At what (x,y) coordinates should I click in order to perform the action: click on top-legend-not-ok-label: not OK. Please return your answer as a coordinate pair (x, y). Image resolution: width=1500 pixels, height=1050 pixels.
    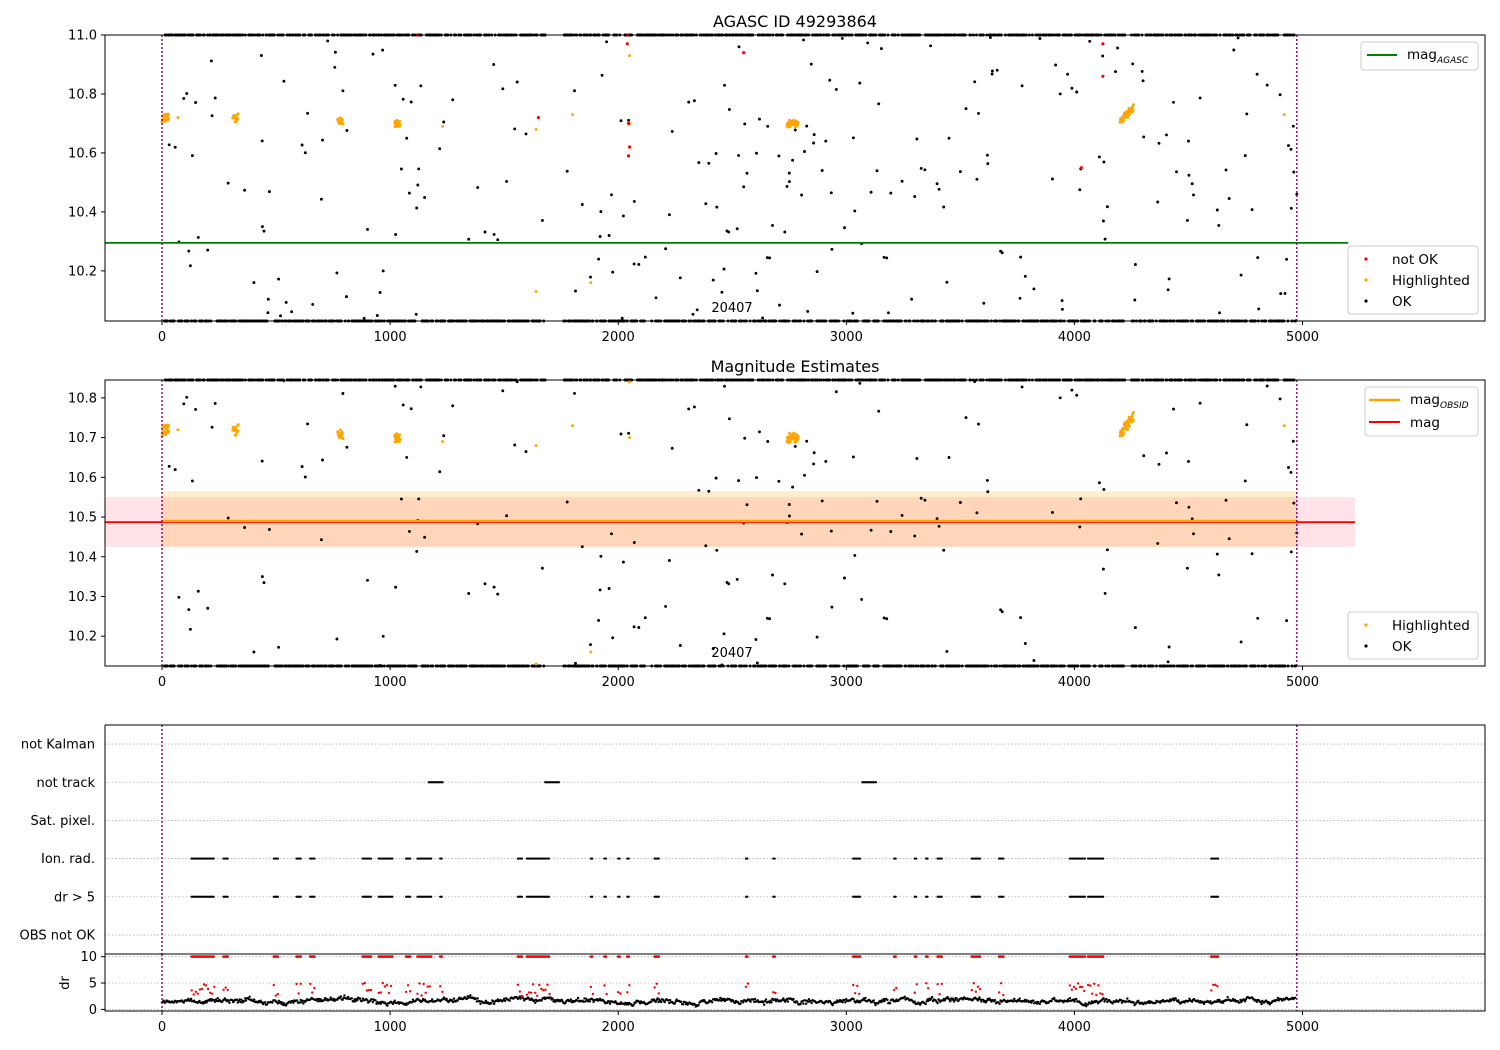
    Looking at the image, I should click on (1415, 260).